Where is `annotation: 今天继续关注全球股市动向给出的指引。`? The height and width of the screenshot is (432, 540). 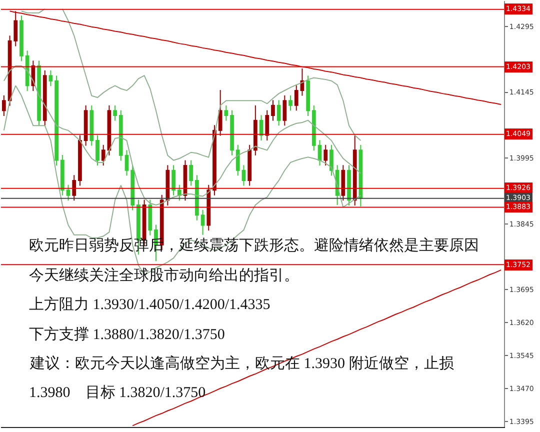
annotation: 今天继续关注全球股市动向给出的指引。 is located at coordinates (164, 275).